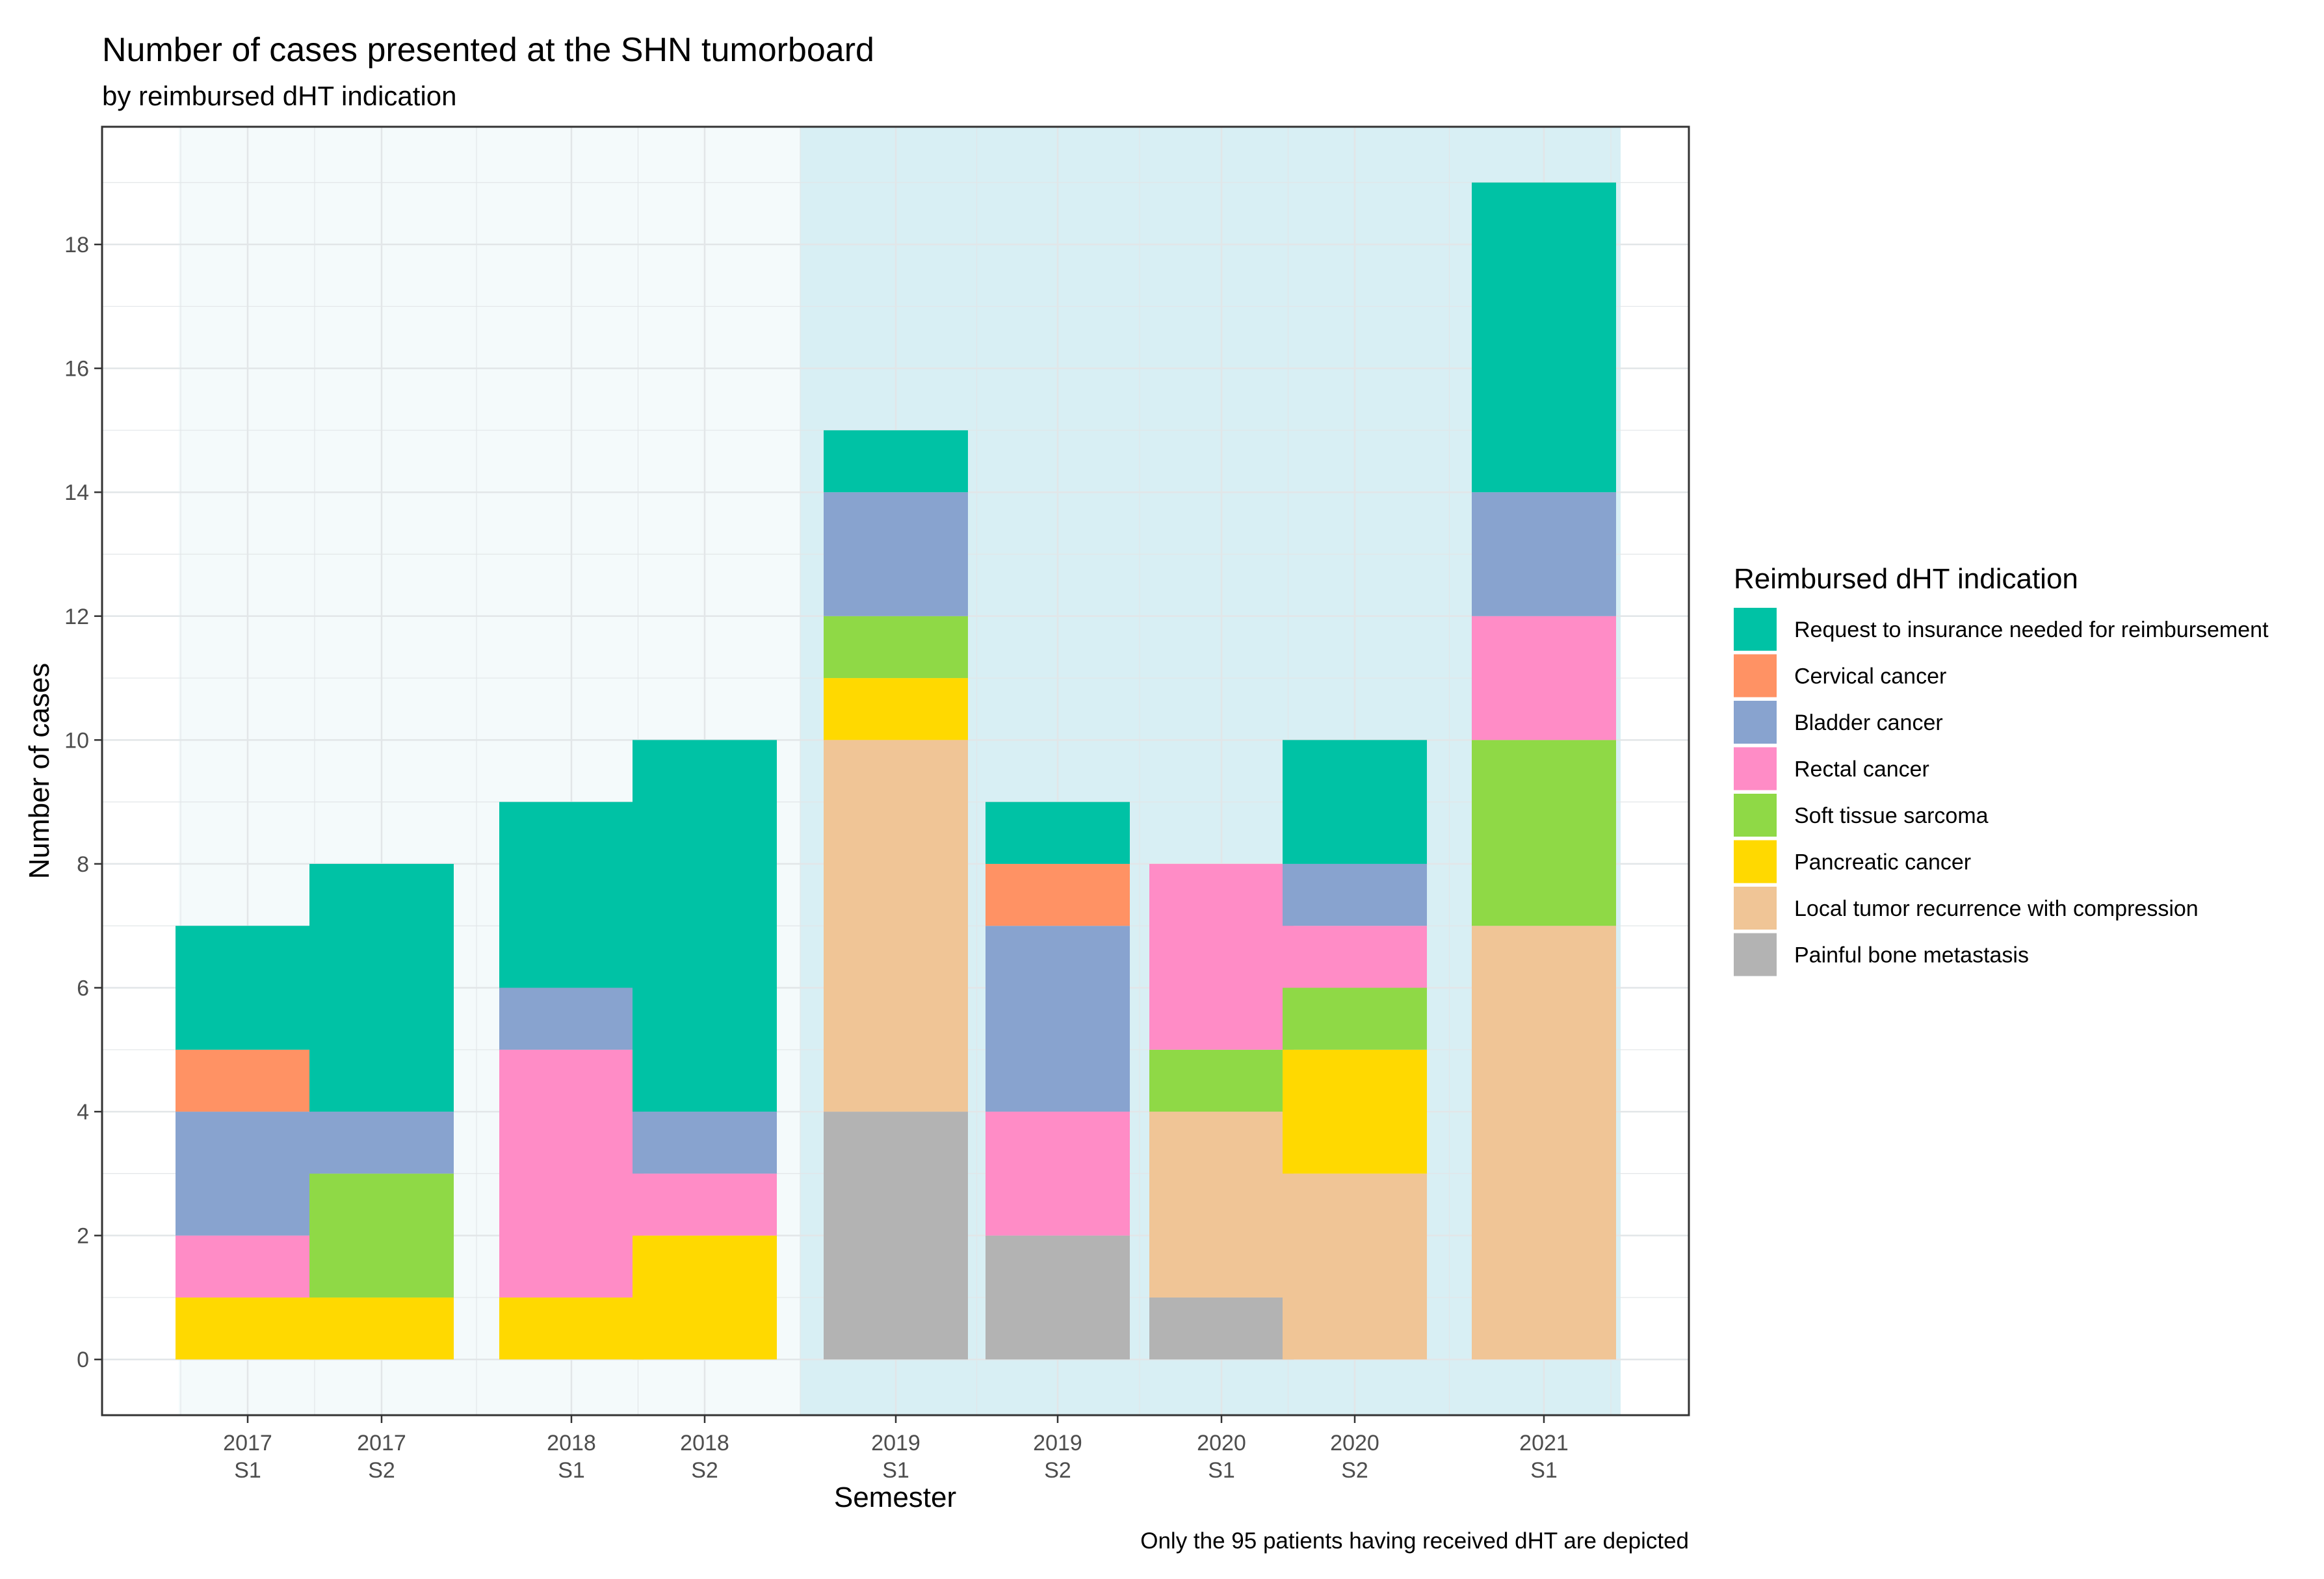 This screenshot has width=2324, height=1579. Describe the element at coordinates (1544, 1143) in the screenshot. I see `bar-segment-2021-S1-local-tumor-recurrence-with-compression` at that location.